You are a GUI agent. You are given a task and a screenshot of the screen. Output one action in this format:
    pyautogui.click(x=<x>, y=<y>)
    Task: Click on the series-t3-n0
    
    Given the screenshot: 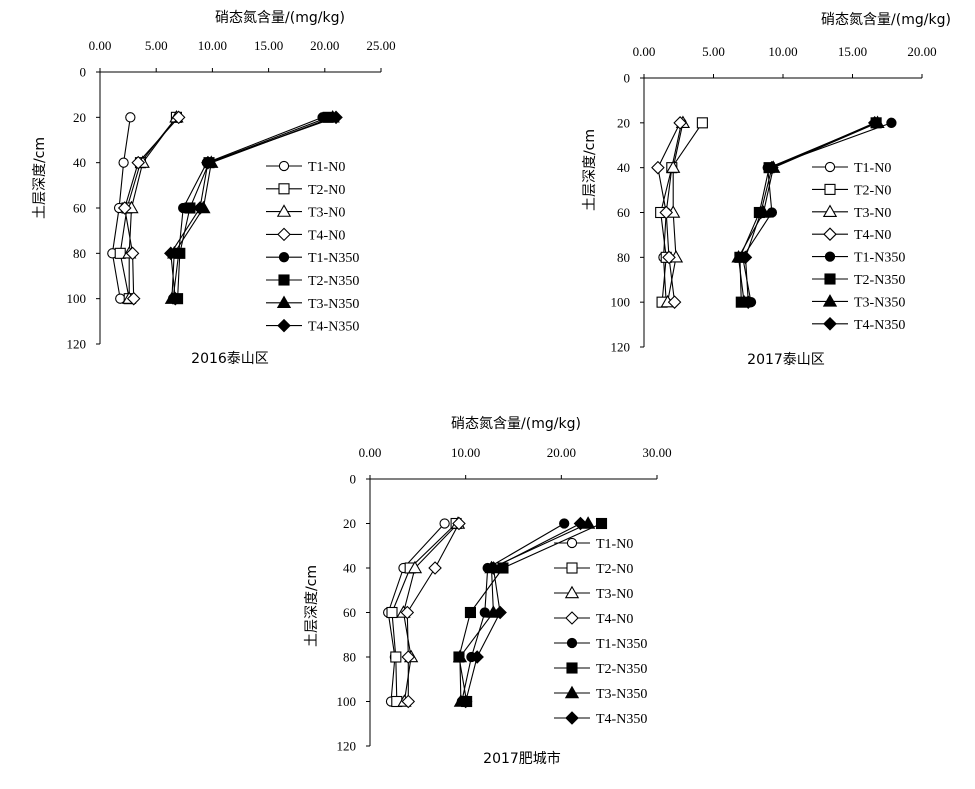 What is the action you would take?
    pyautogui.click(x=153, y=207)
    